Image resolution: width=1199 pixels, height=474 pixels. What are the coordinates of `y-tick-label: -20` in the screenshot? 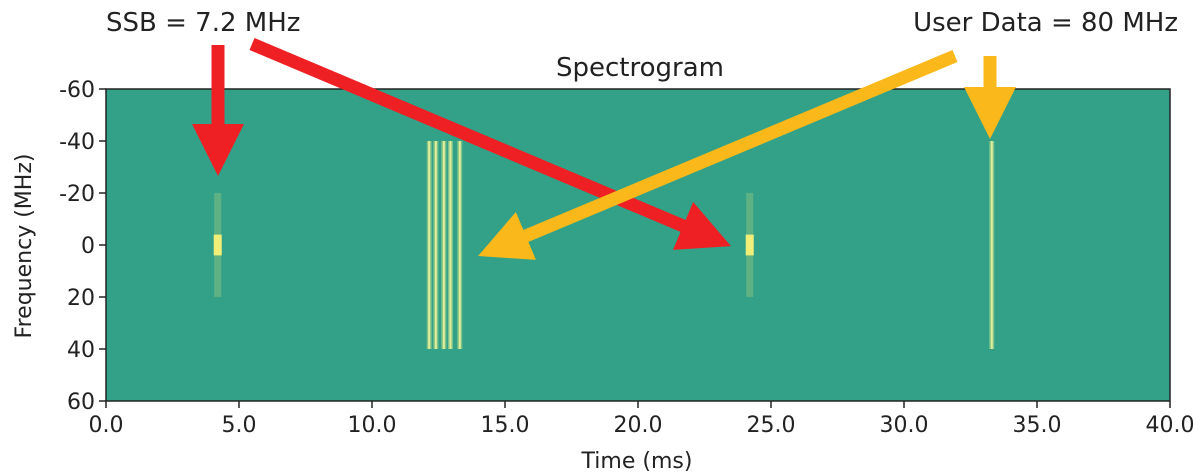 It's located at (77, 194).